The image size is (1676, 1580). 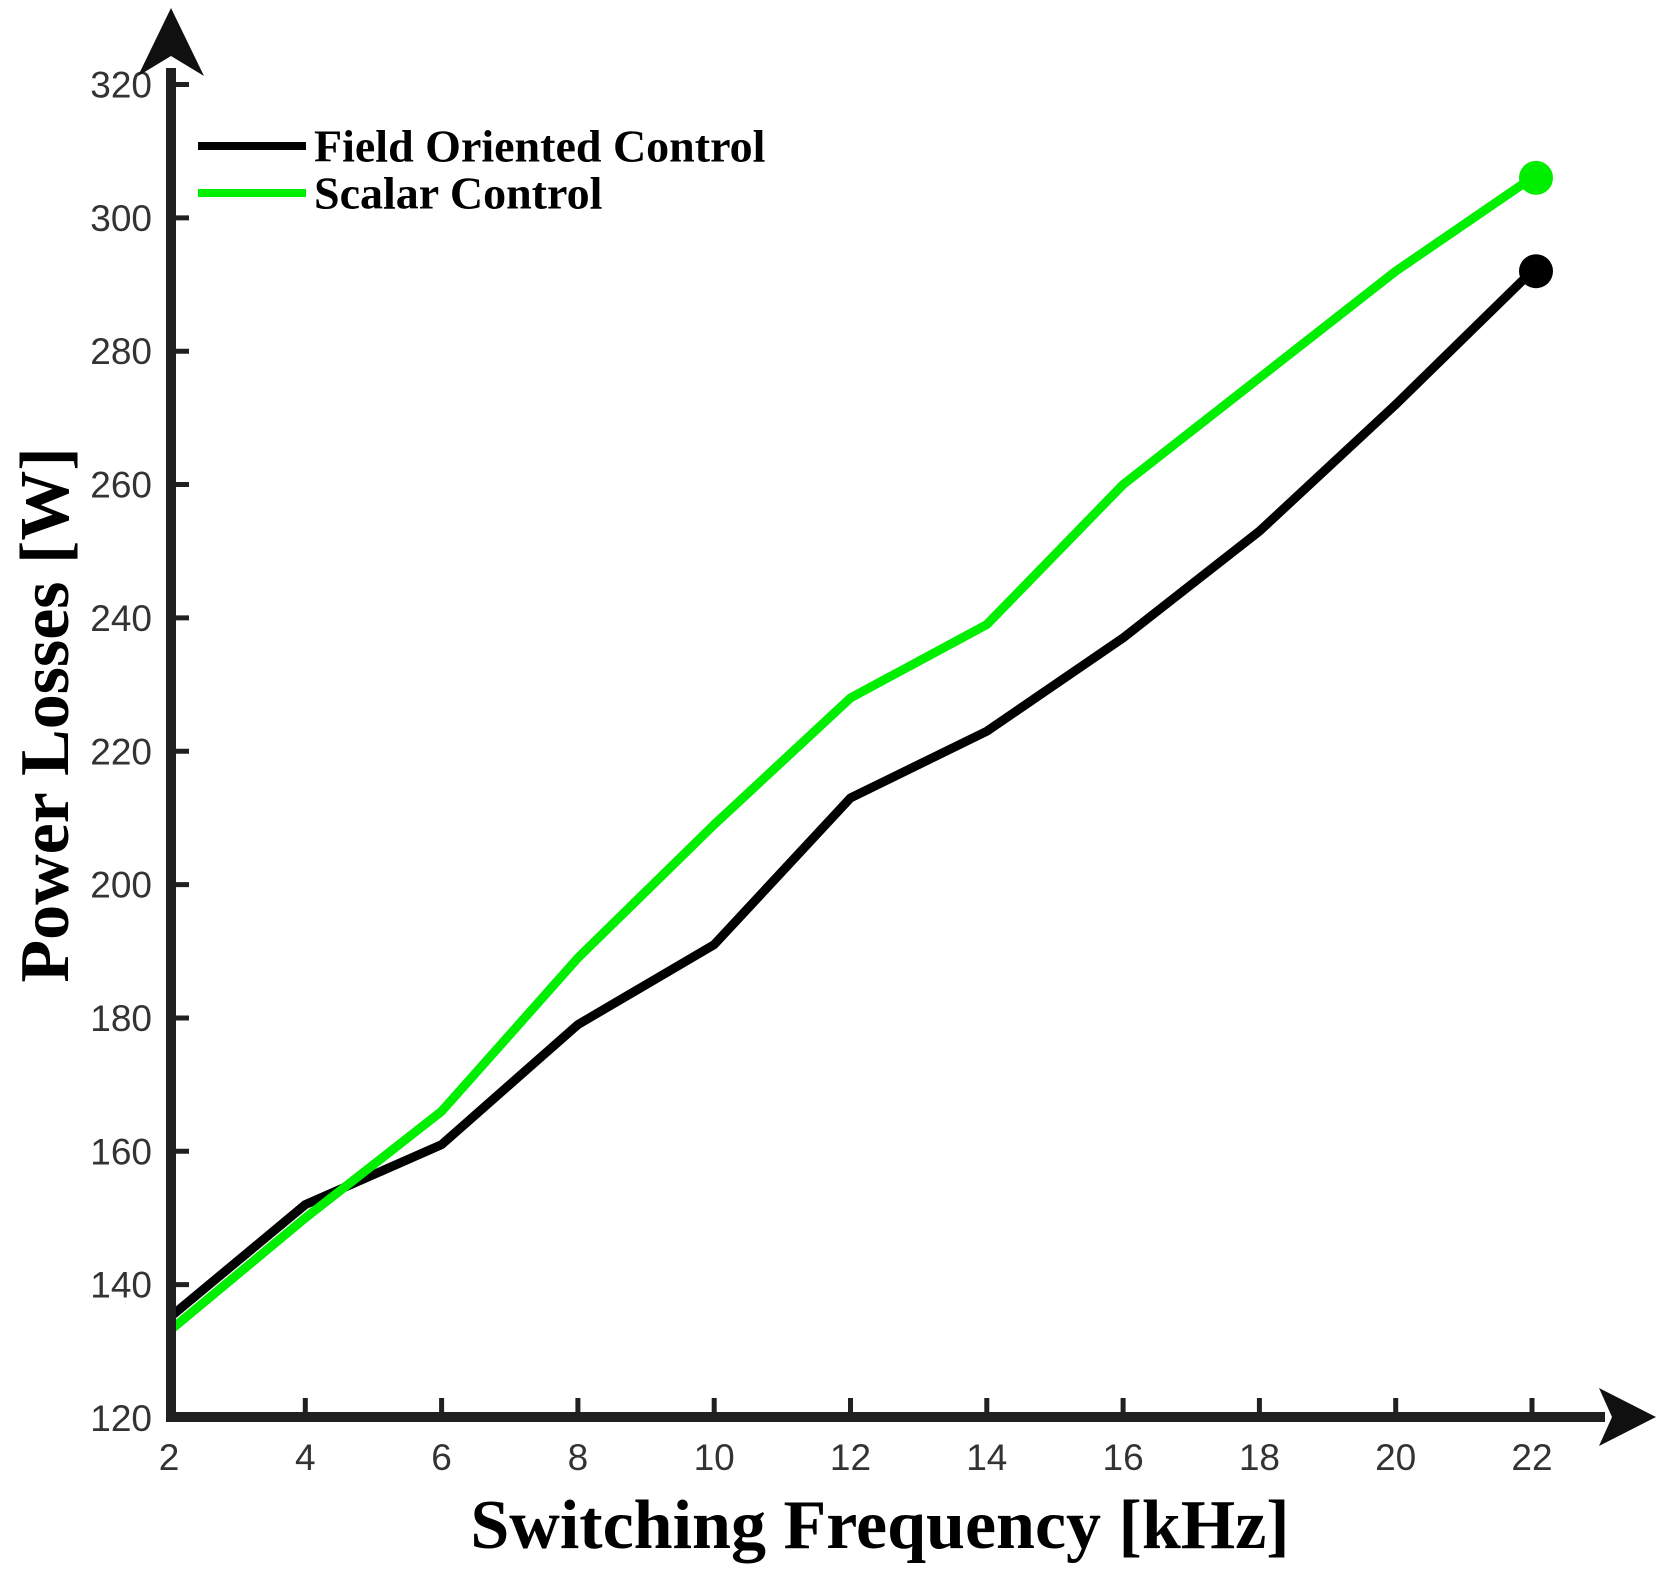 I want to click on y-axis-label: Power Losses [W], so click(x=45, y=714).